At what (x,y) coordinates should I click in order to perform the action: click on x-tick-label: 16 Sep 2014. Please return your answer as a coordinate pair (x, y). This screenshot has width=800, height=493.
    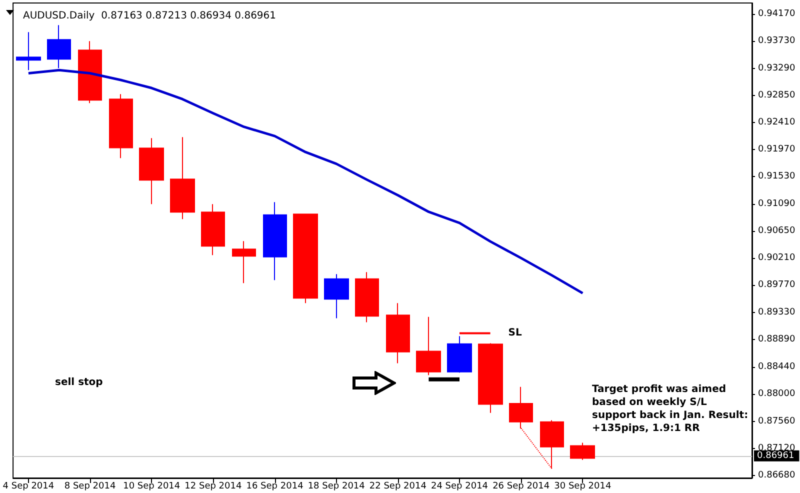
    Looking at the image, I should click on (275, 487).